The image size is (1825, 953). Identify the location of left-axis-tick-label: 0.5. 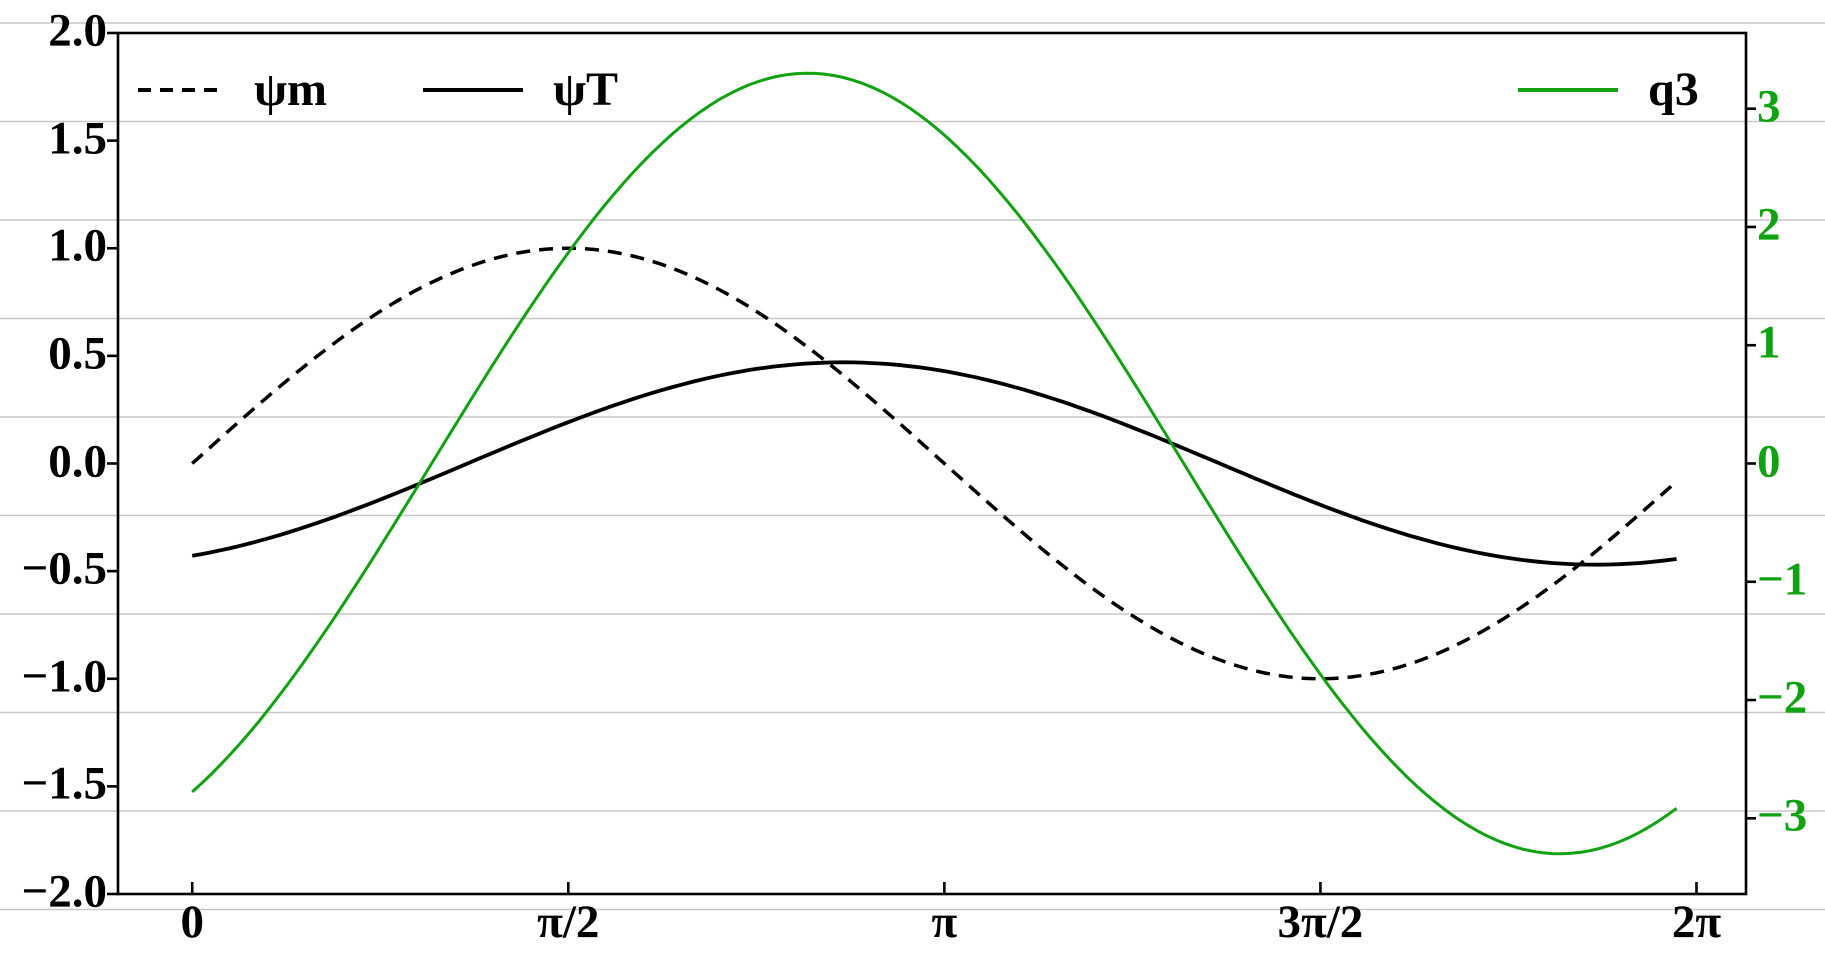
(77, 353).